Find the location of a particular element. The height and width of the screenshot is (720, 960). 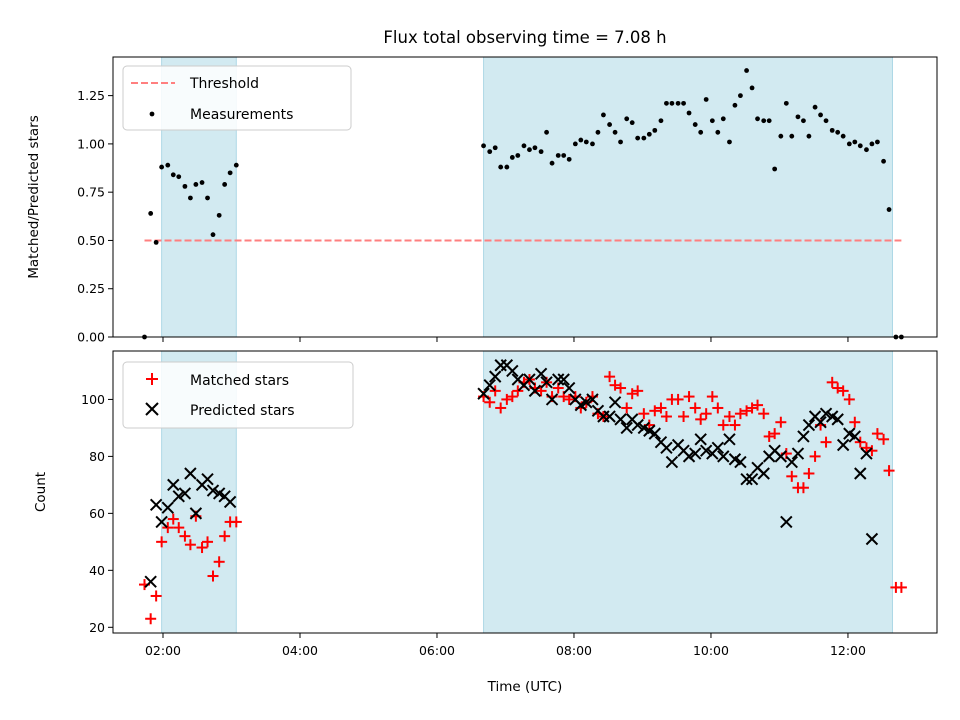

threshold-legend-label: Threshold is located at coordinates (224, 84).